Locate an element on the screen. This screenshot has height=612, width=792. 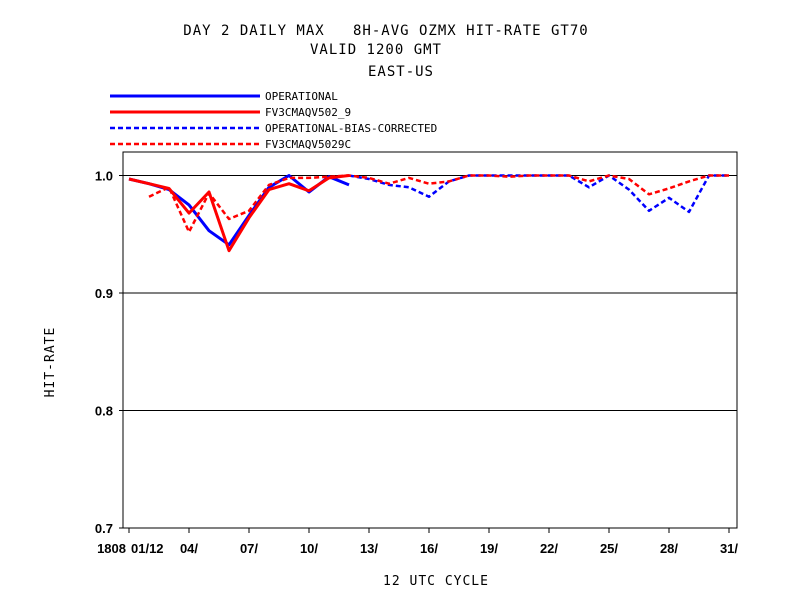
chart-title-line-3: EAST-US is located at coordinates (401, 72).